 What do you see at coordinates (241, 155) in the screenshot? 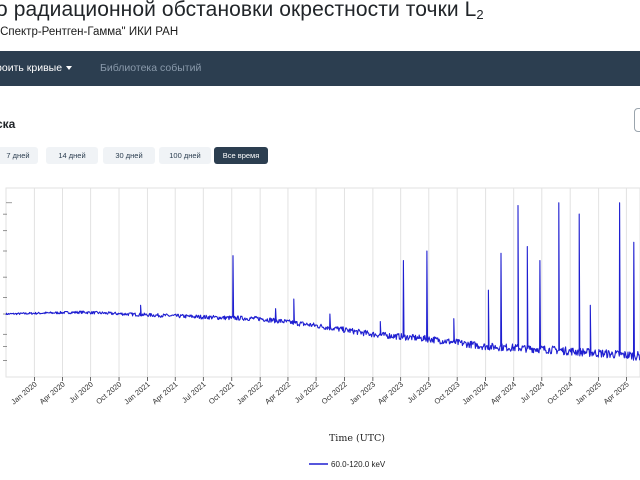
I see `range-all-time-button: Все время` at bounding box center [241, 155].